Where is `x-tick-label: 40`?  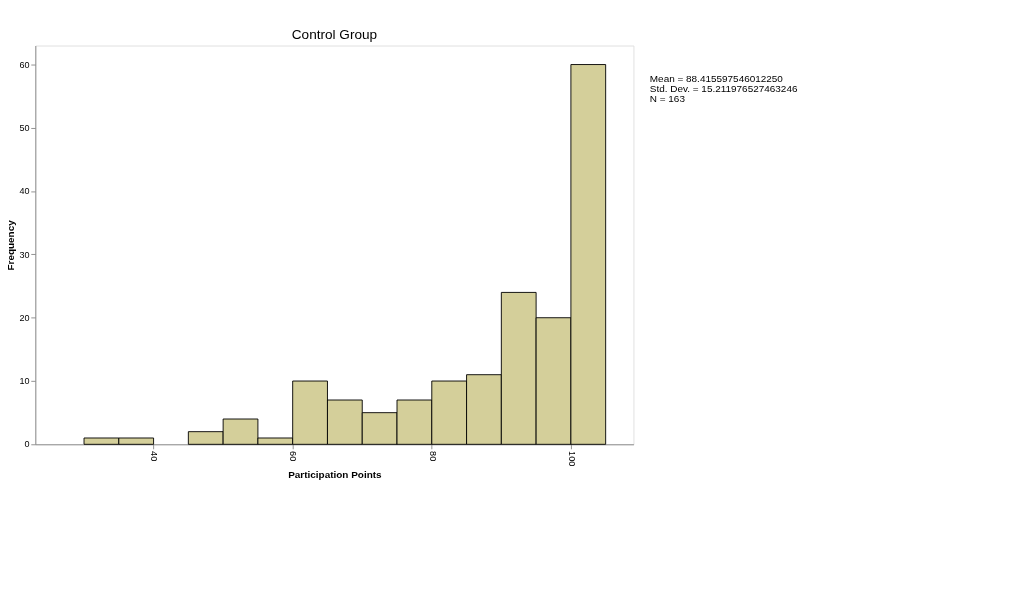
x-tick-label: 40 is located at coordinates (154, 456).